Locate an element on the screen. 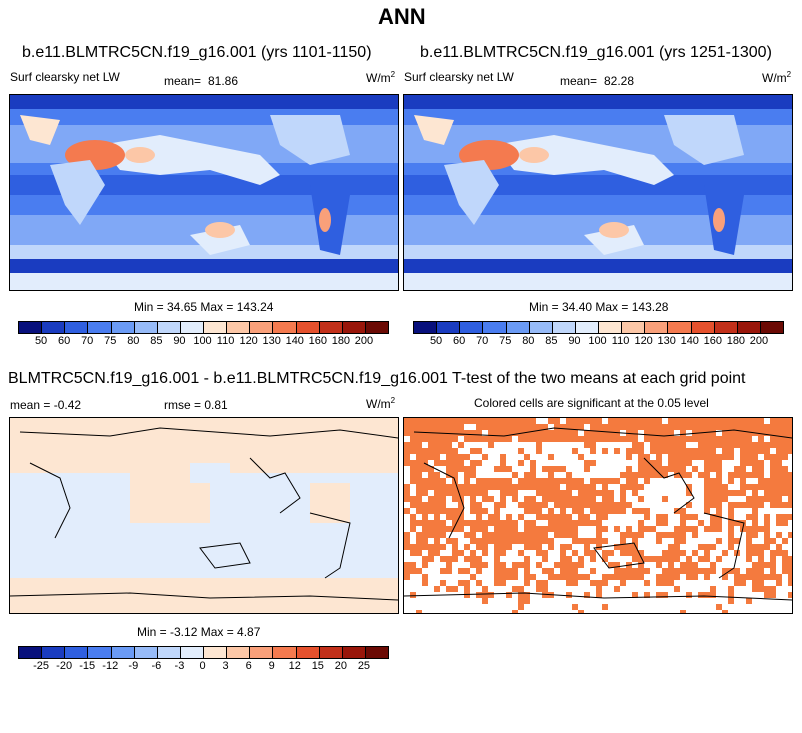  panel1-colorbar-tick-label: 100 is located at coordinates (202, 341).